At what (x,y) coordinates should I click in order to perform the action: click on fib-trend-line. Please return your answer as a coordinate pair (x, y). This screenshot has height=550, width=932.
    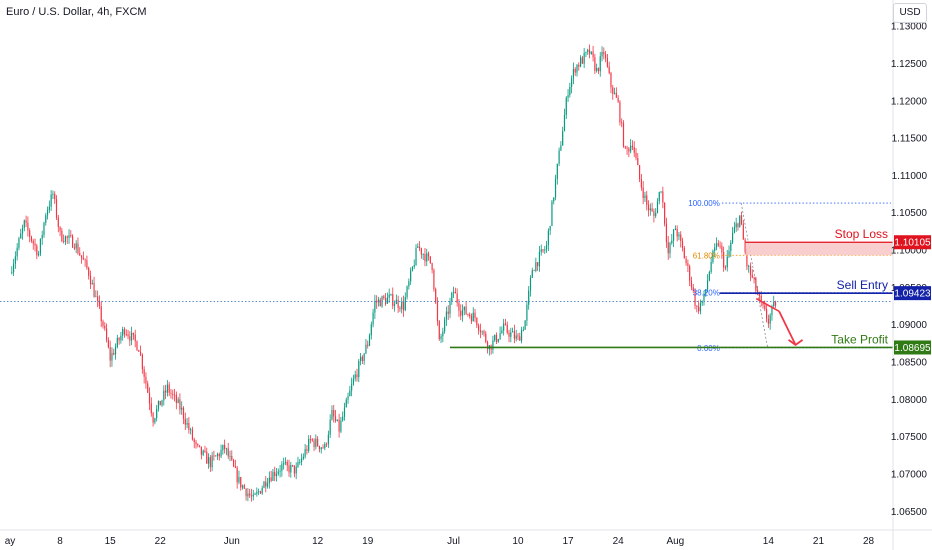
    Looking at the image, I should click on (754, 275).